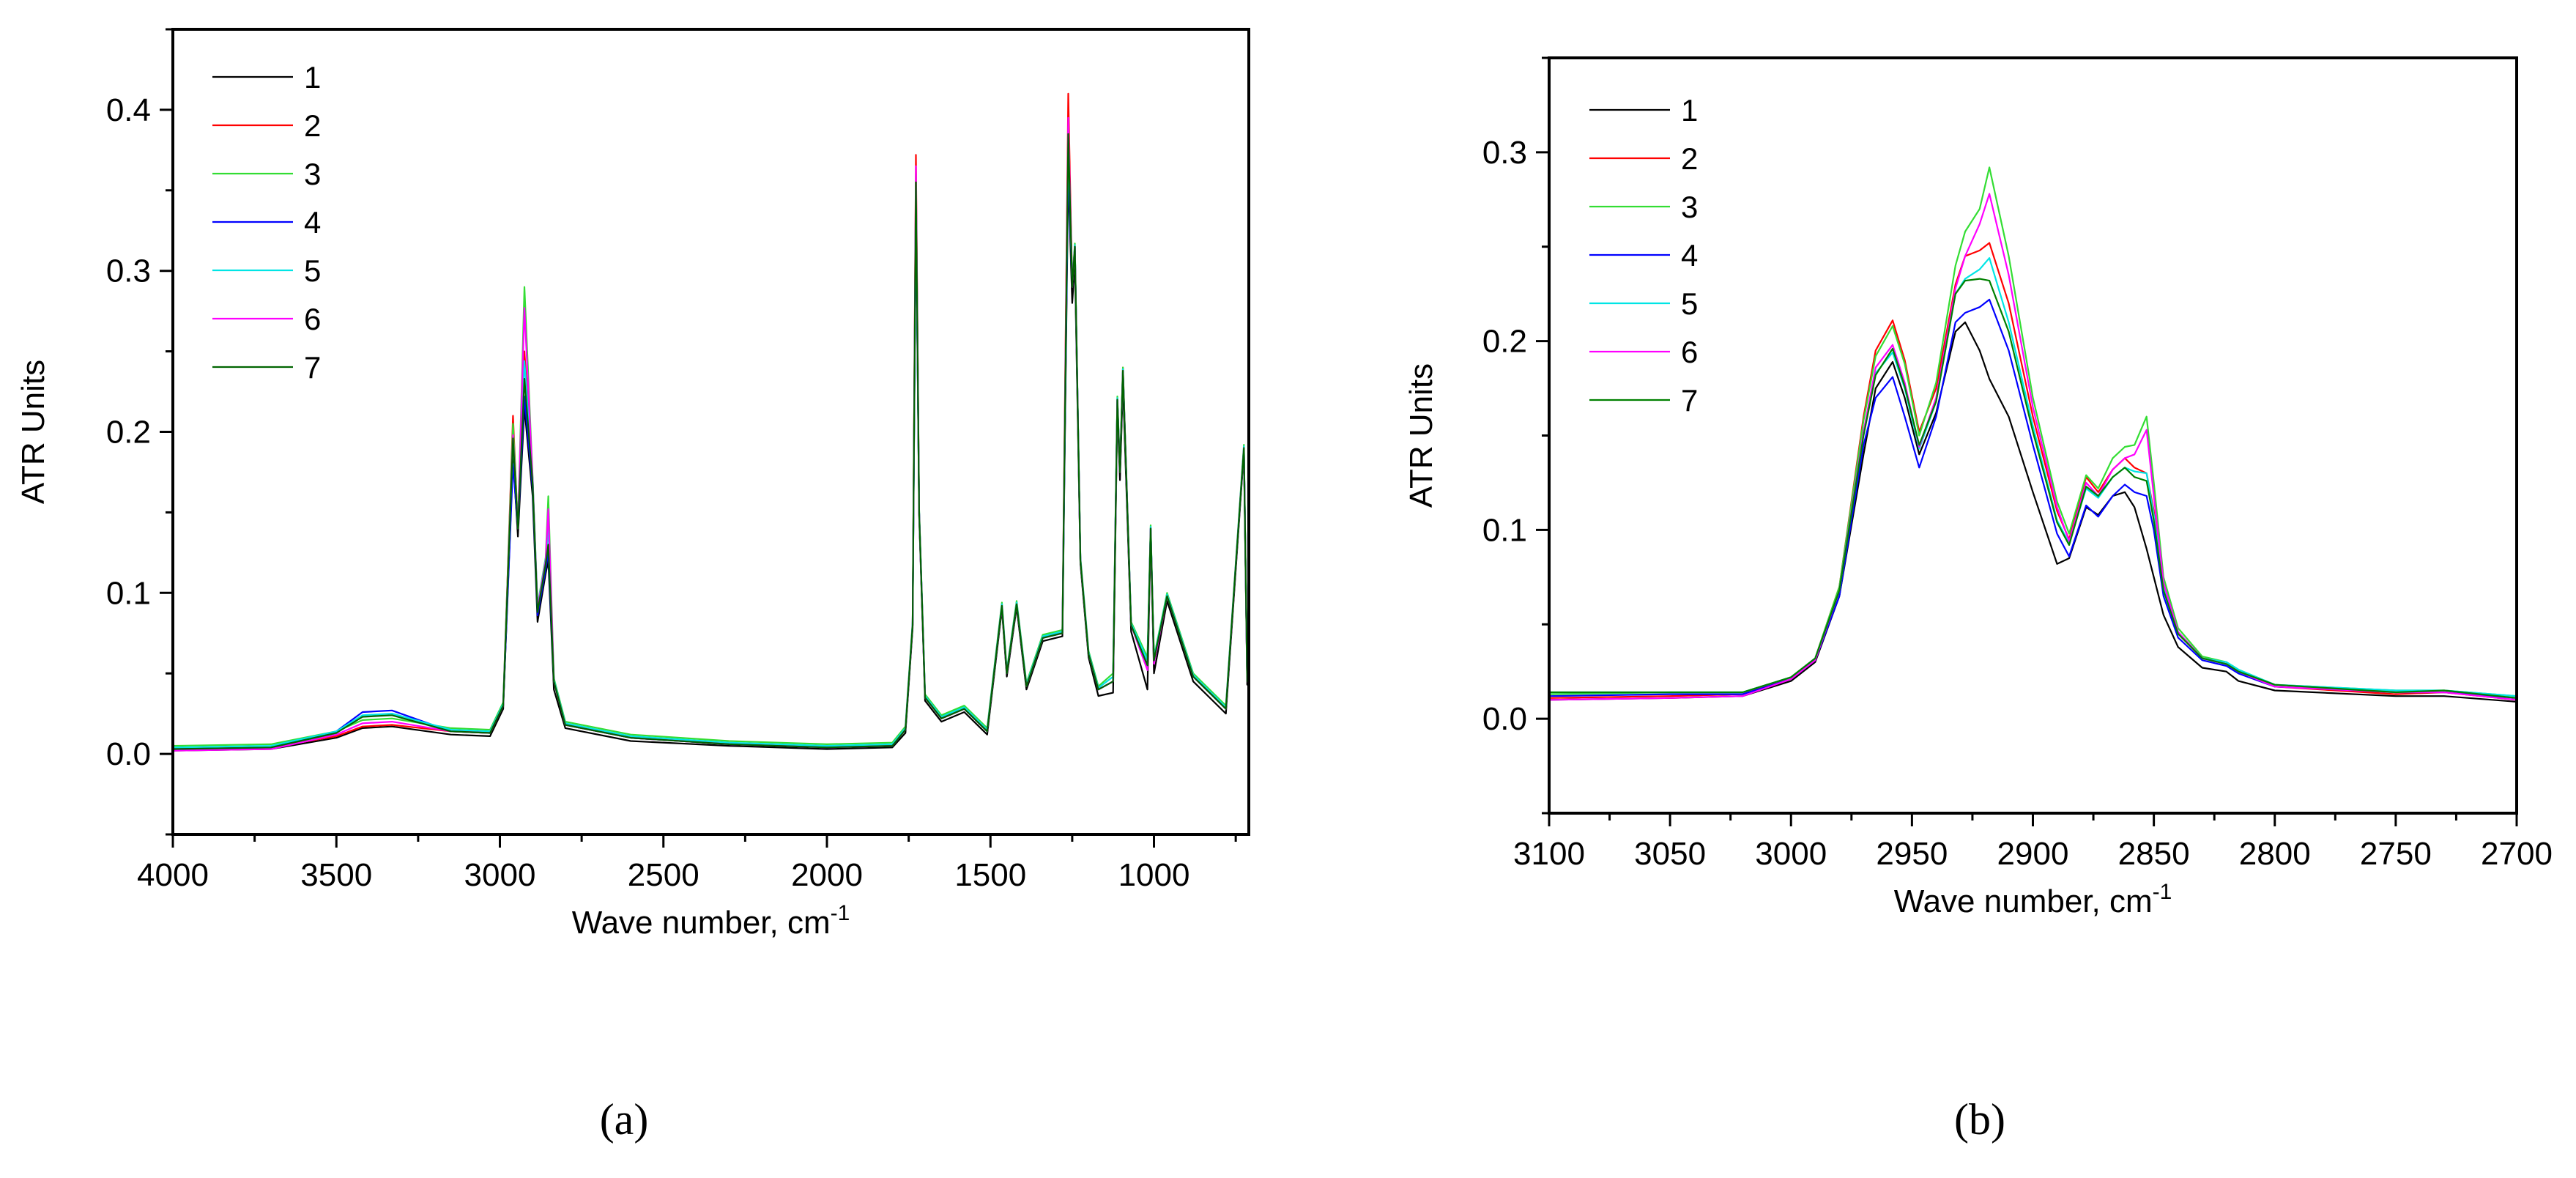 This screenshot has height=1178, width=2576. Describe the element at coordinates (827, 875) in the screenshot. I see `x-tick-label: 2000` at that location.